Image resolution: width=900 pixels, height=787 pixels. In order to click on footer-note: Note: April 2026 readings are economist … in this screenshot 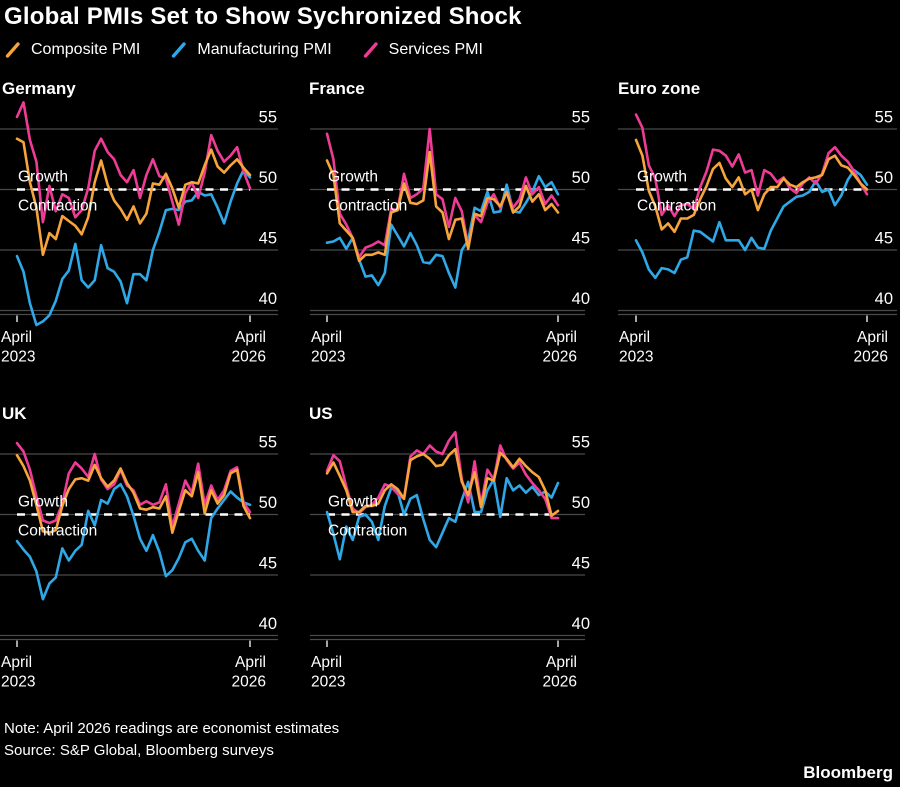, I will do `click(172, 728)`.